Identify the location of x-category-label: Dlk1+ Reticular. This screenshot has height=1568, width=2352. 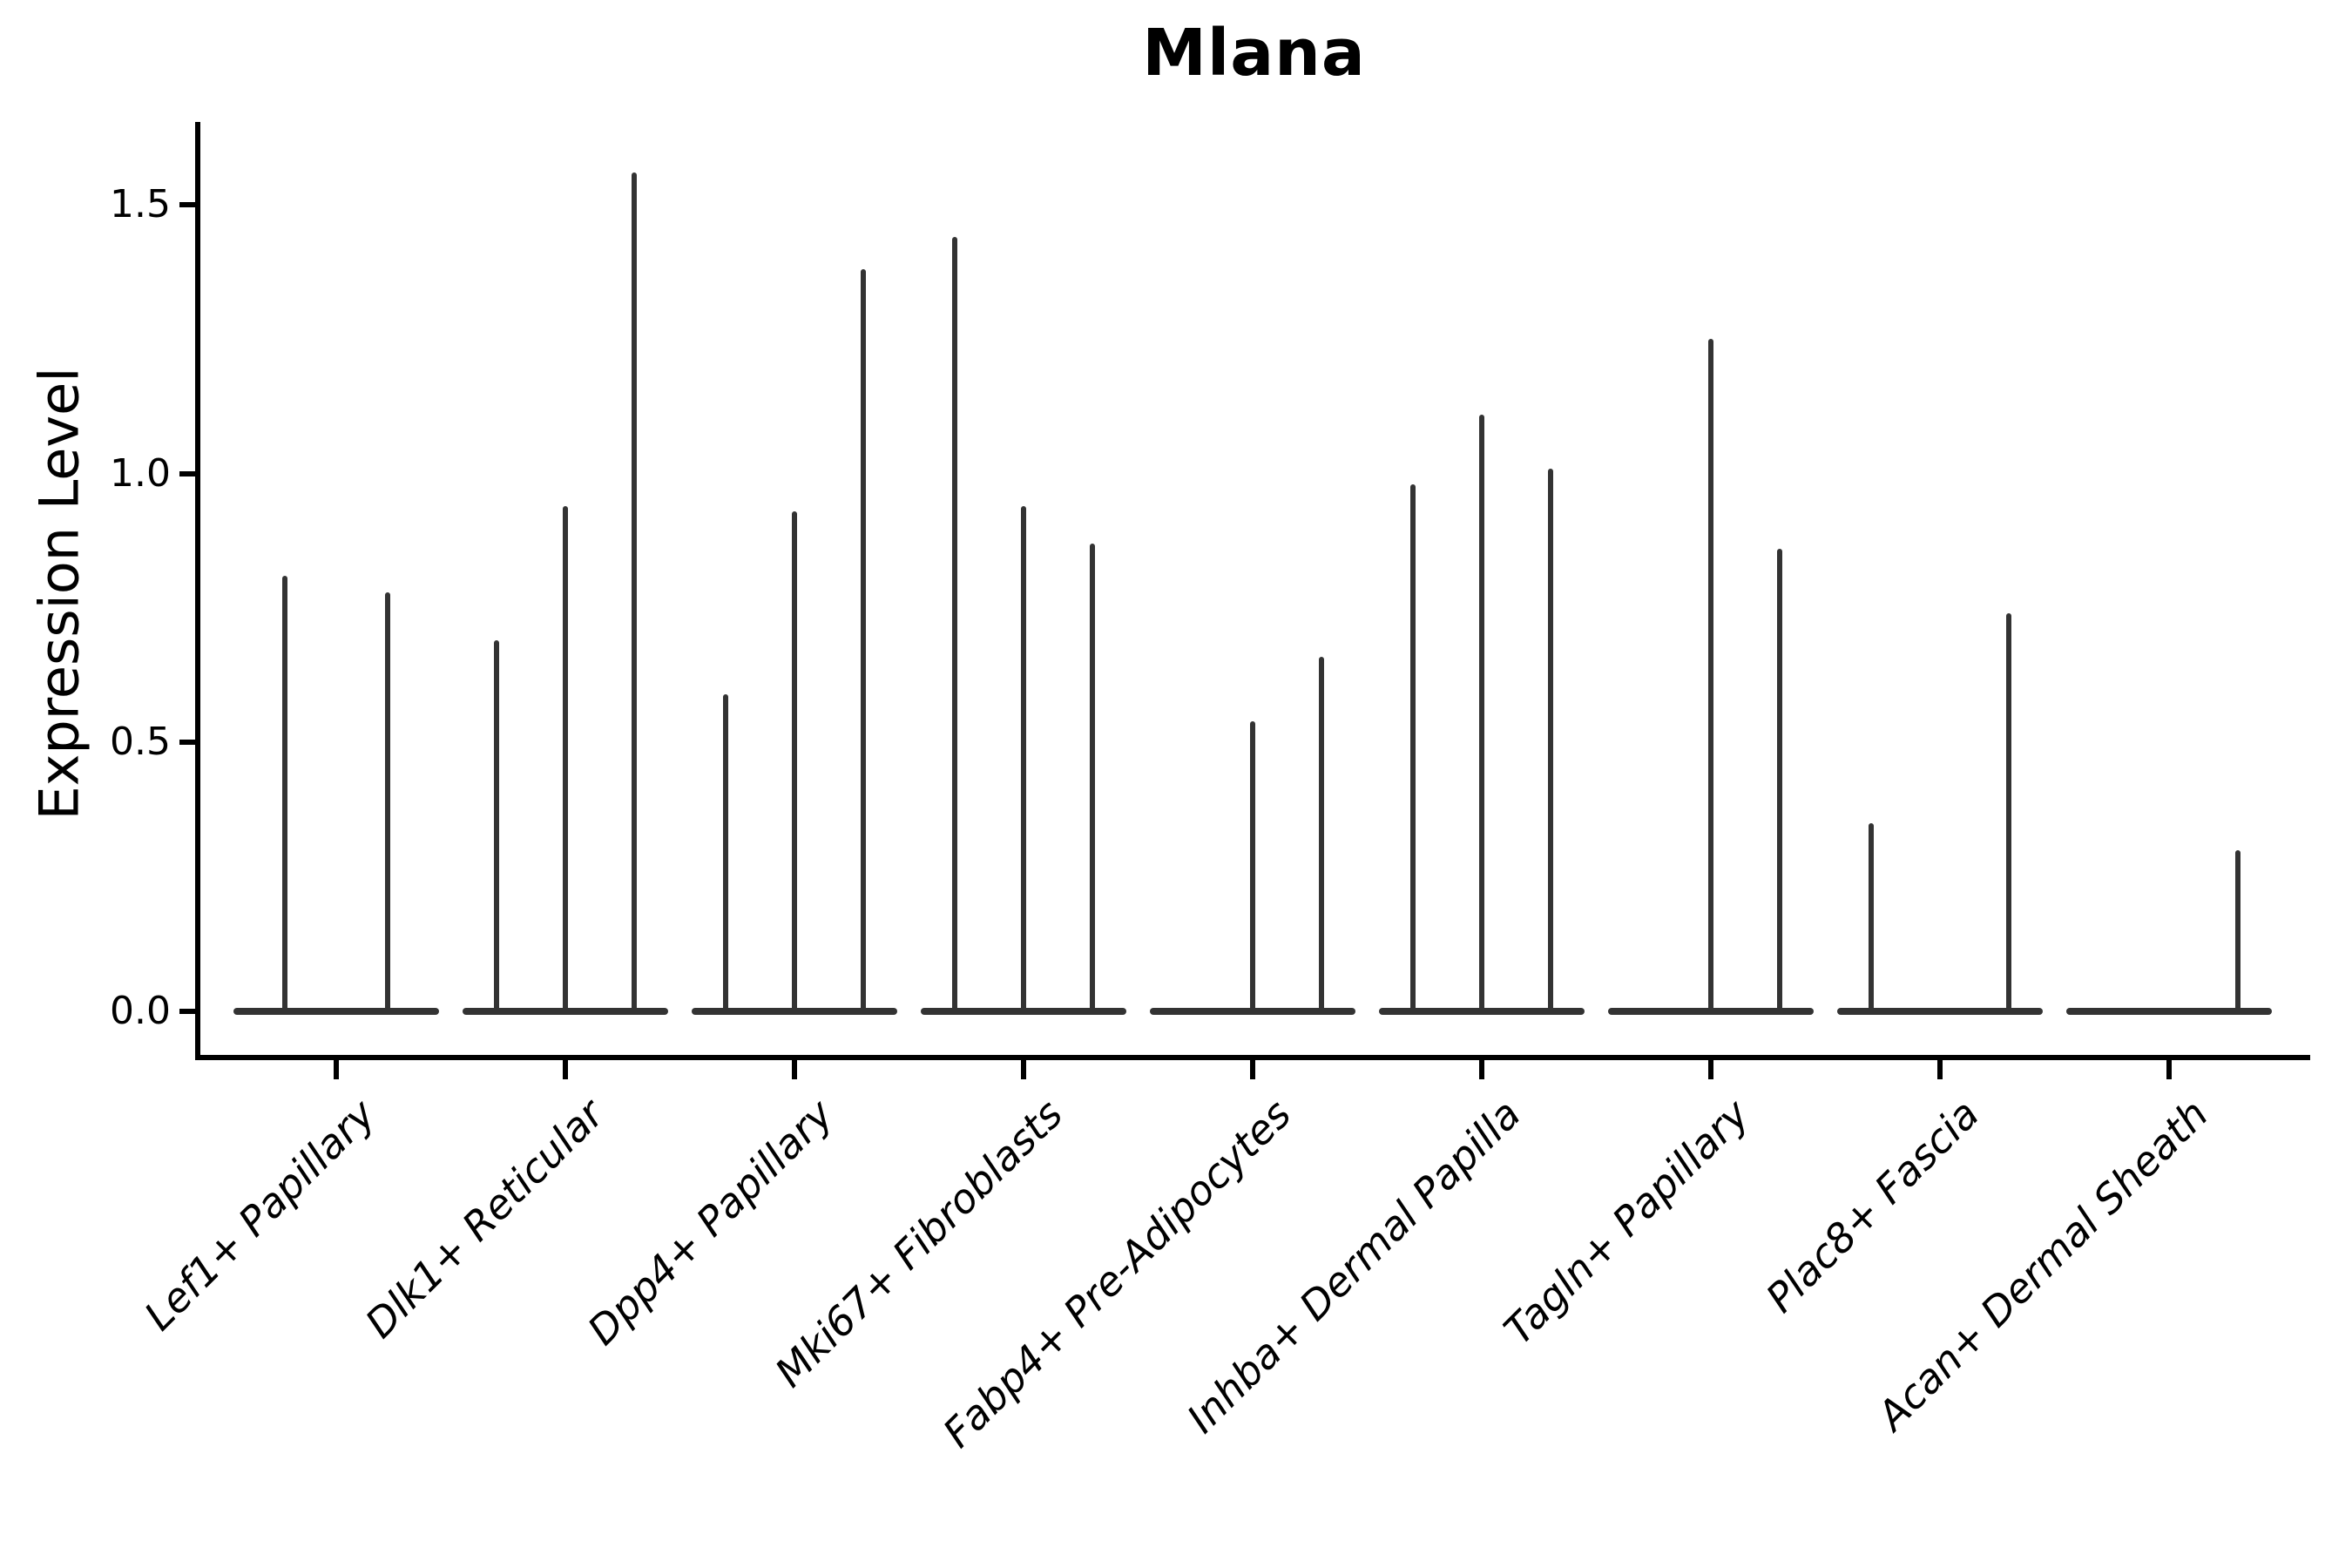
(485, 1219).